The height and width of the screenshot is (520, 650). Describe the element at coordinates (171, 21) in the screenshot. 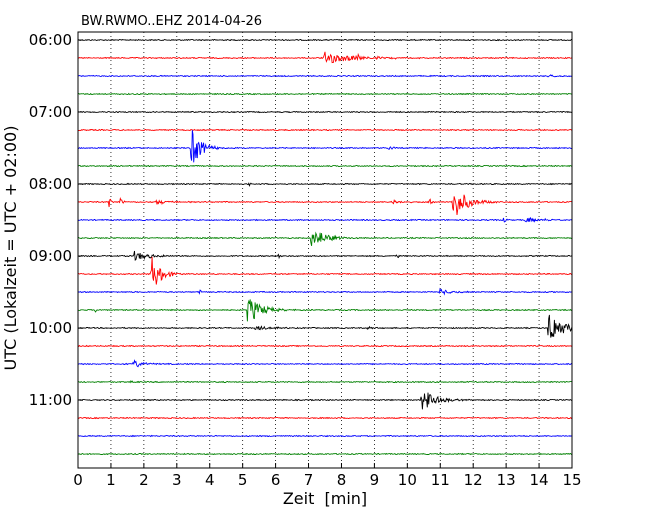

I see `chart-title: BW.RWMO..EHZ 2014-04-26` at that location.